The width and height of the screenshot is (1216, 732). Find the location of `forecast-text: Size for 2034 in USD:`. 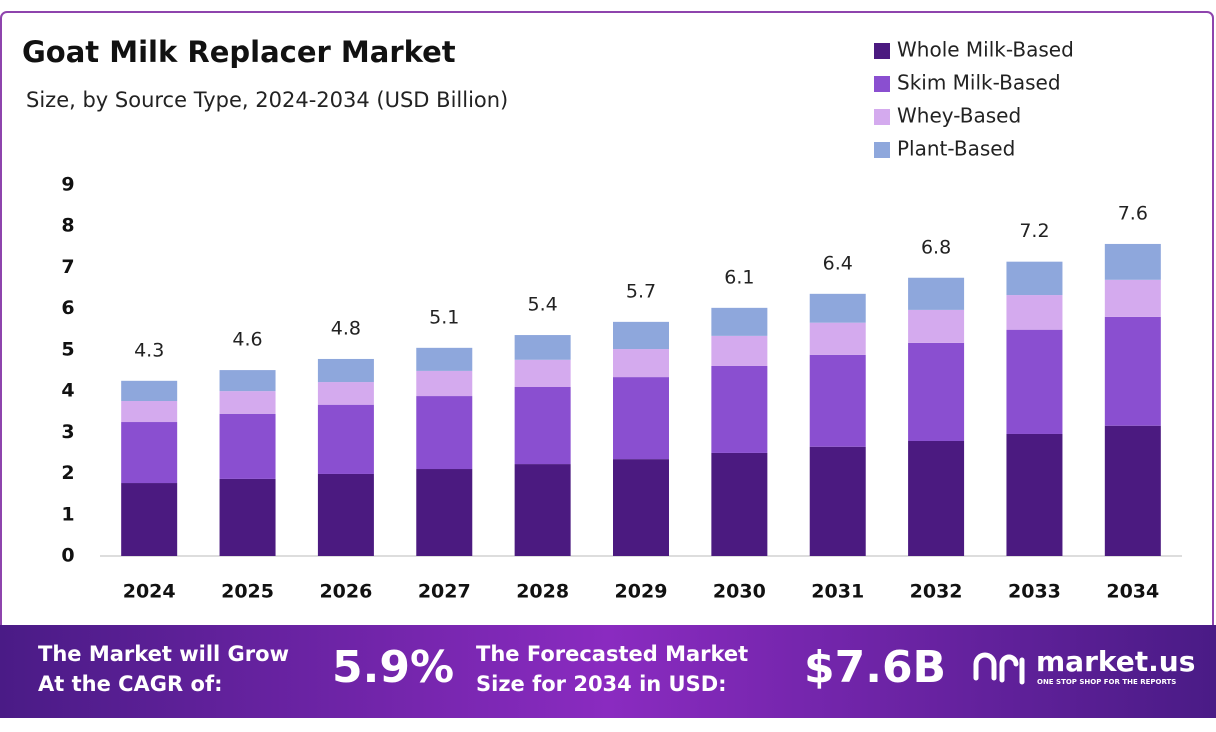

forecast-text: Size for 2034 in USD: is located at coordinates (601, 684).